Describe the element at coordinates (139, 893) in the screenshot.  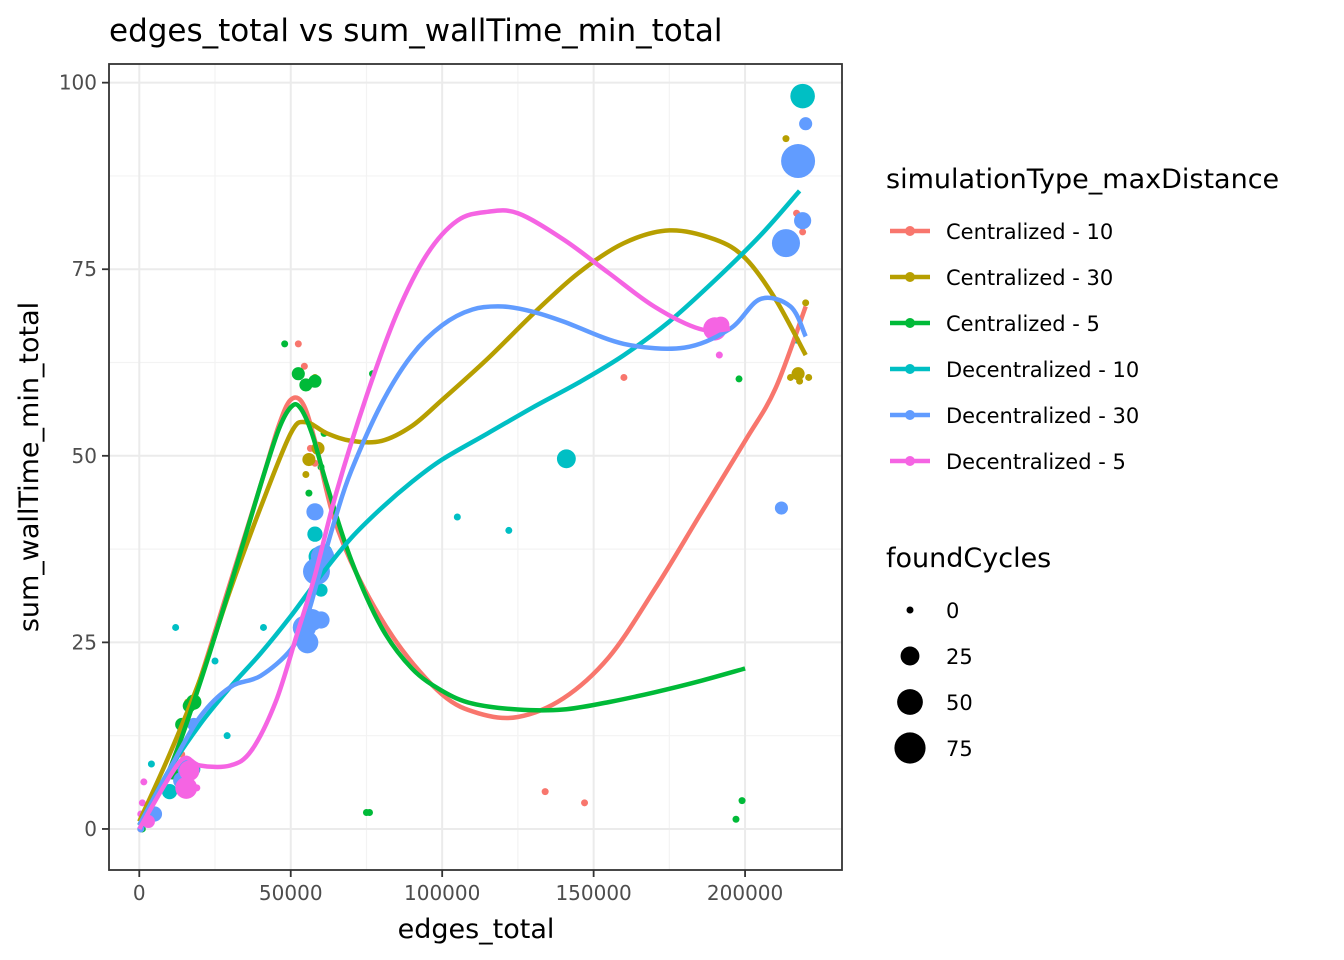
I see `x-tick-label: 0` at that location.